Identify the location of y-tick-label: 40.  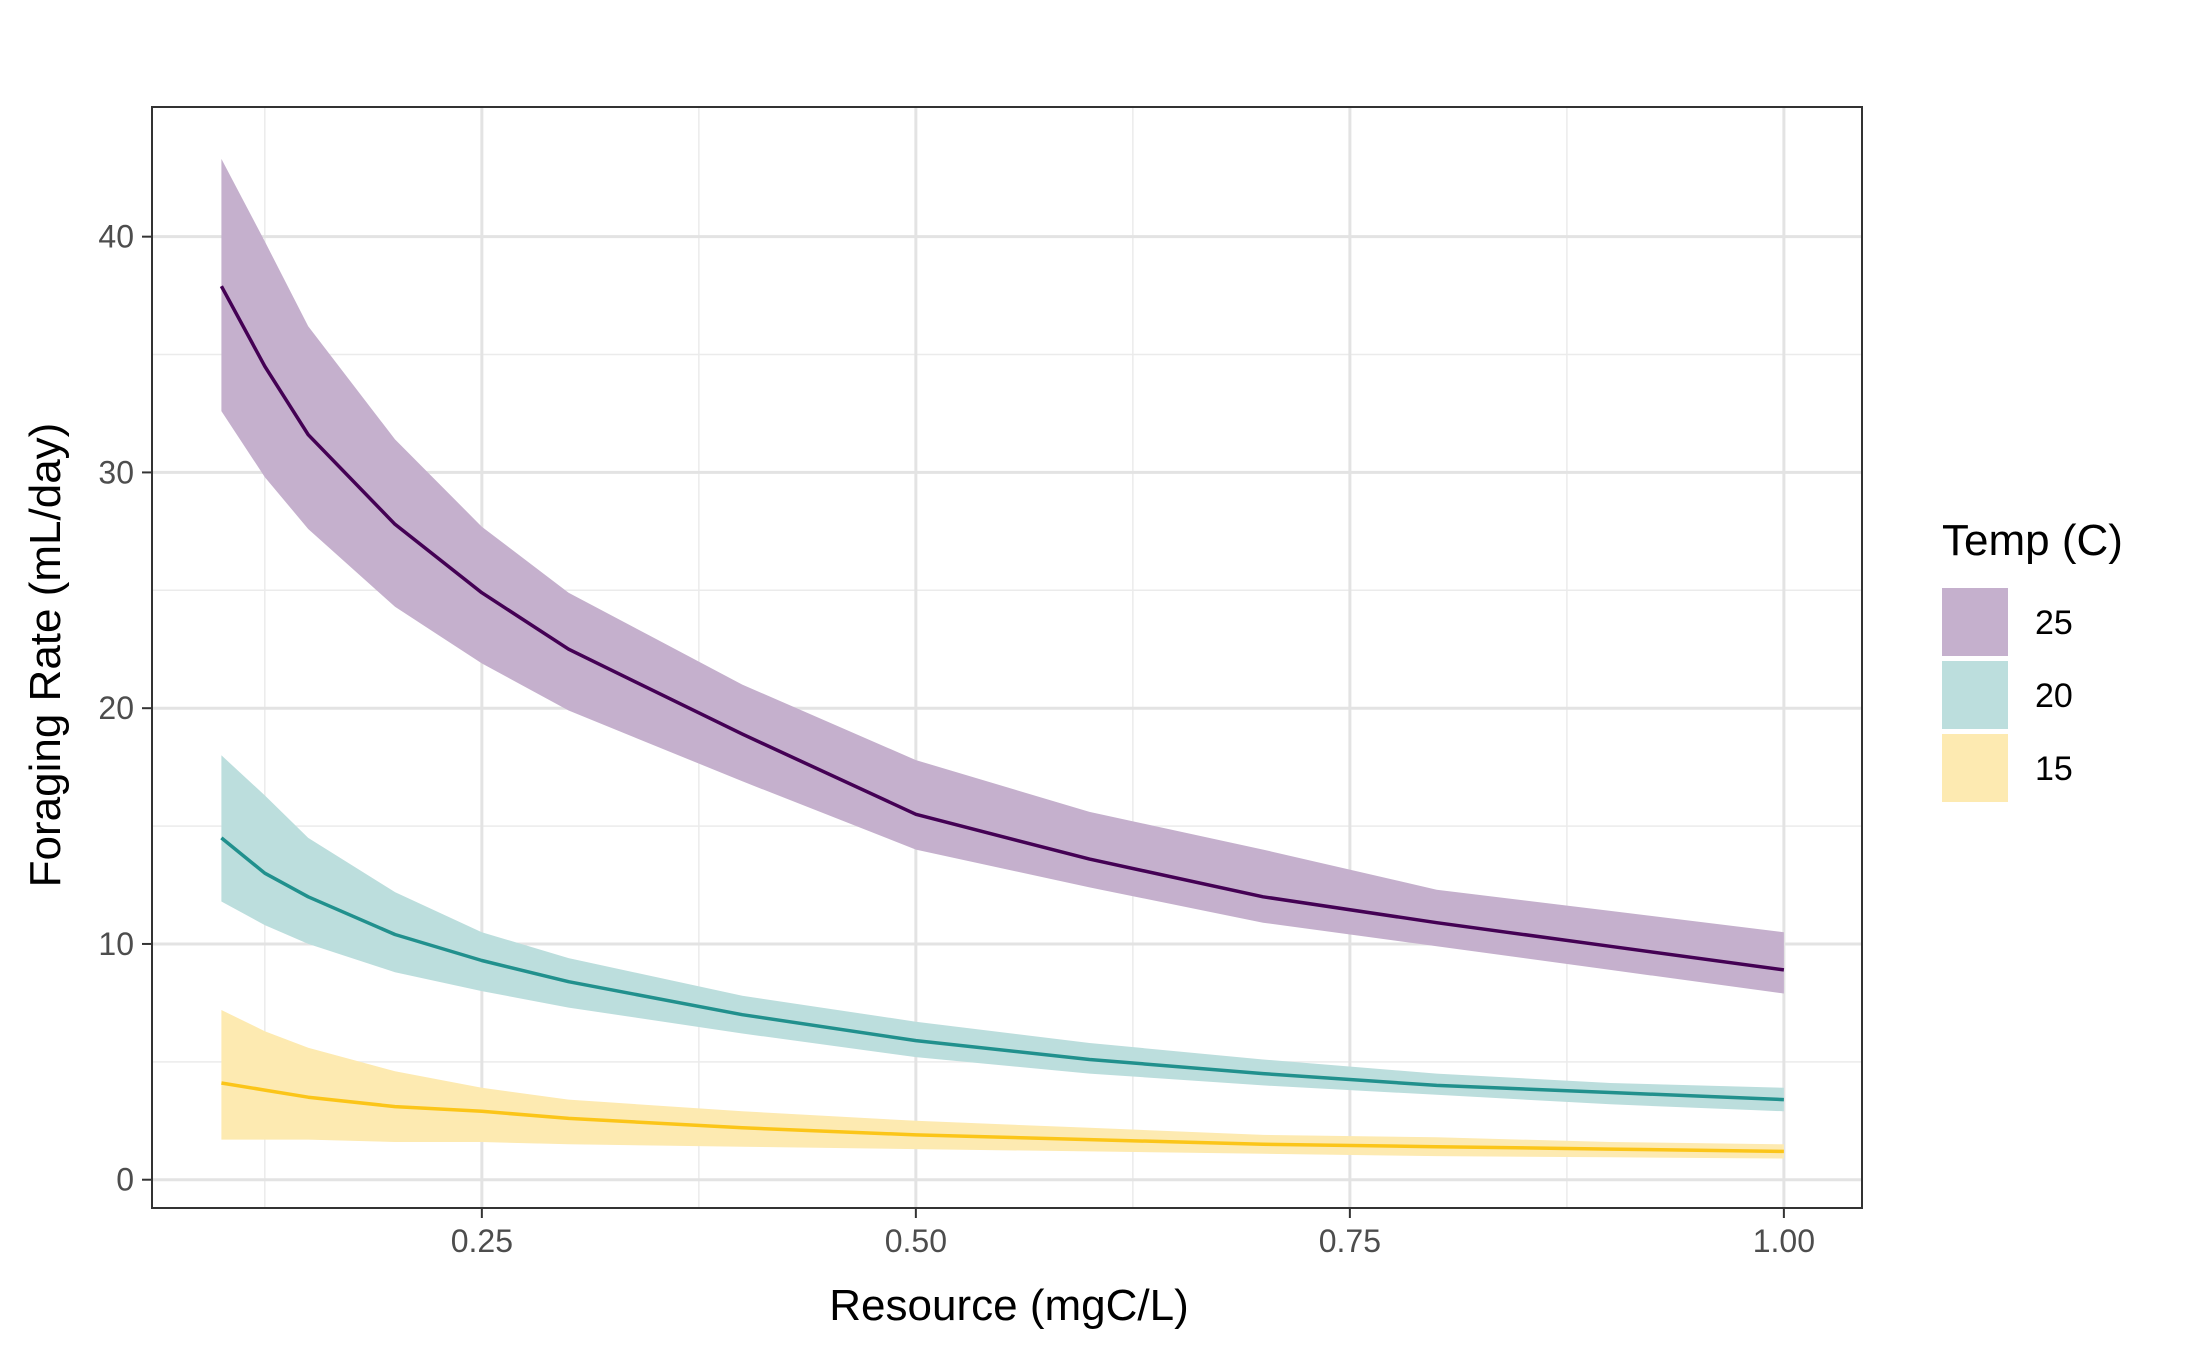
(116, 237).